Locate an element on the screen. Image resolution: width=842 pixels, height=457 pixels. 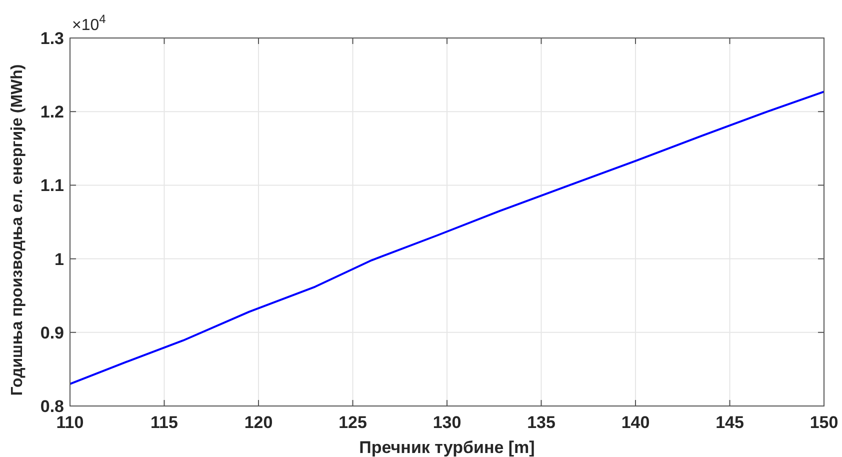
x-tick-label: 120 is located at coordinates (258, 422).